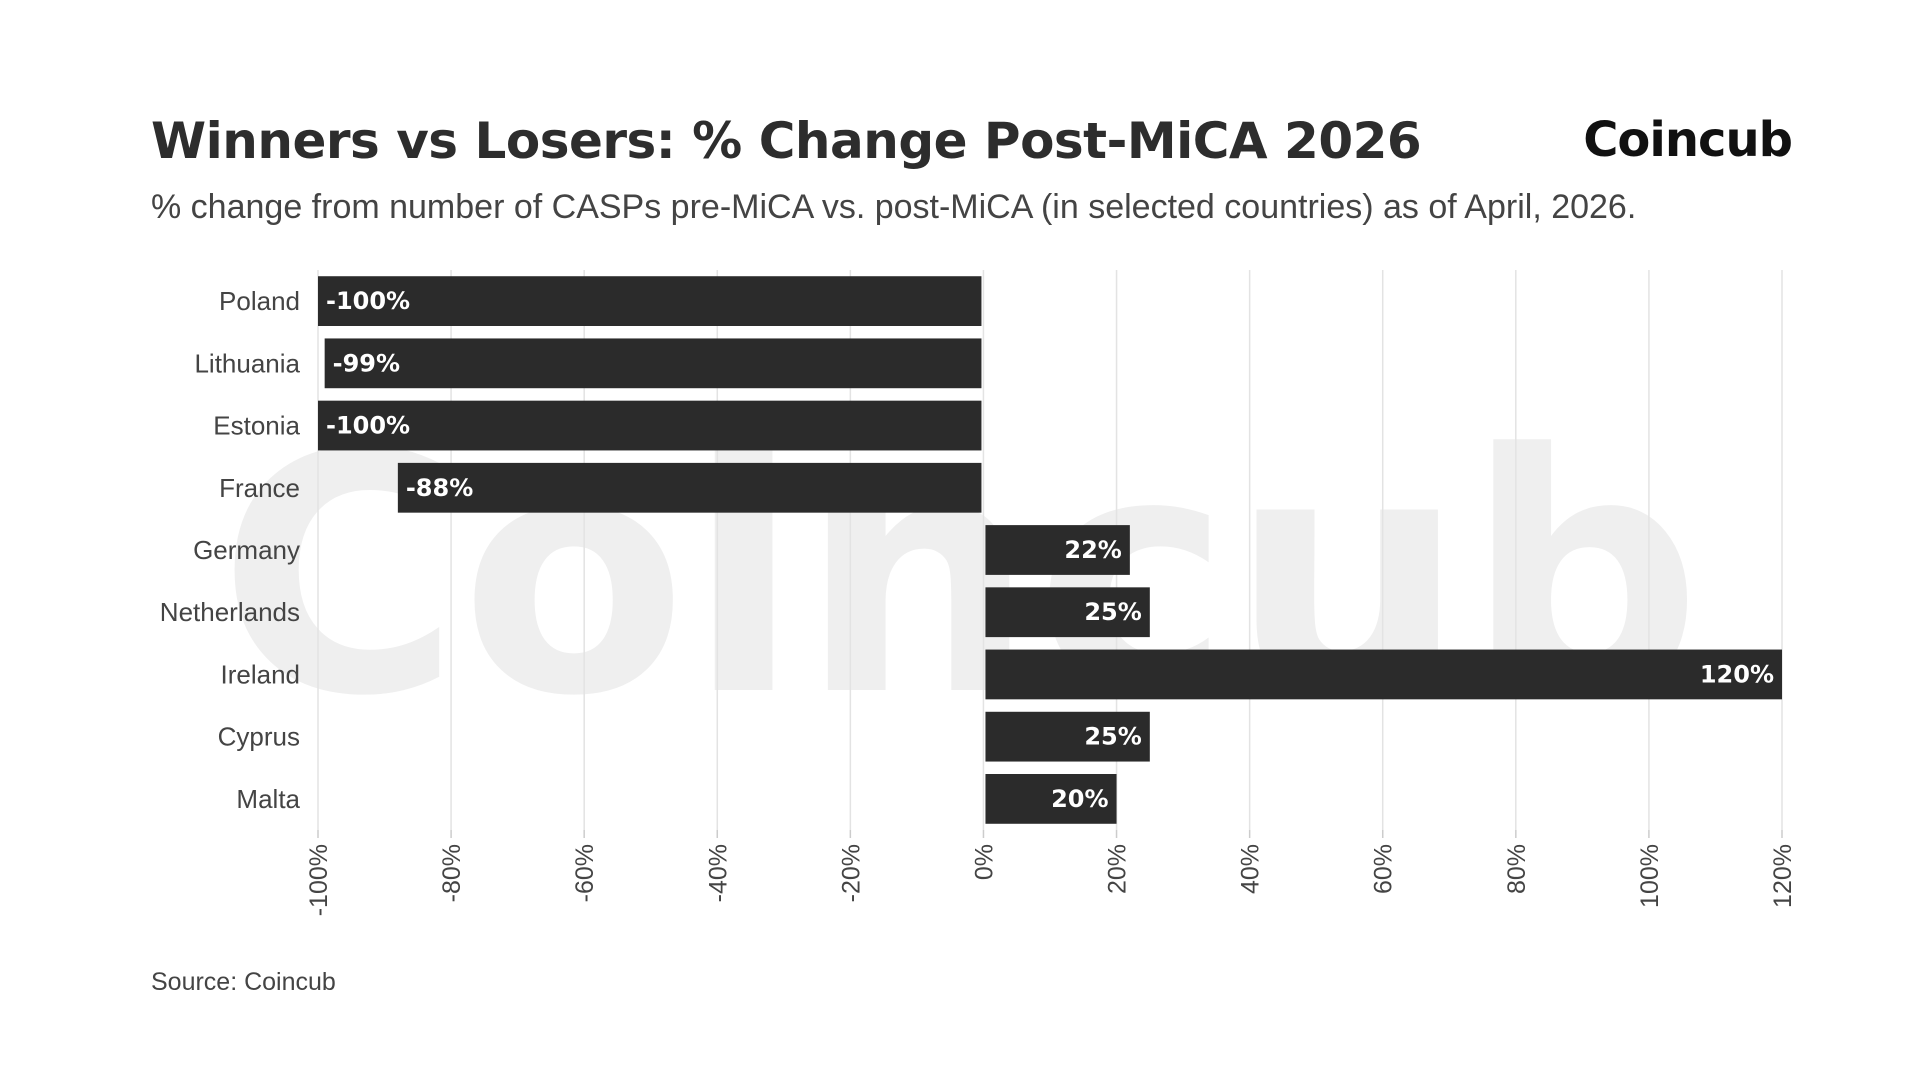  I want to click on bar-estonia, so click(650, 425).